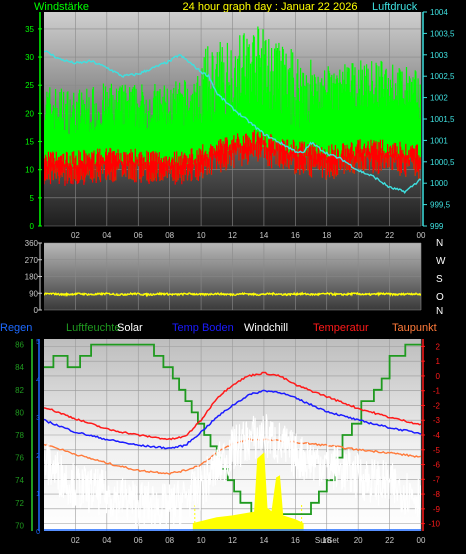 The image size is (466, 554). I want to click on right-tick-label: 1002,5, so click(442, 76).